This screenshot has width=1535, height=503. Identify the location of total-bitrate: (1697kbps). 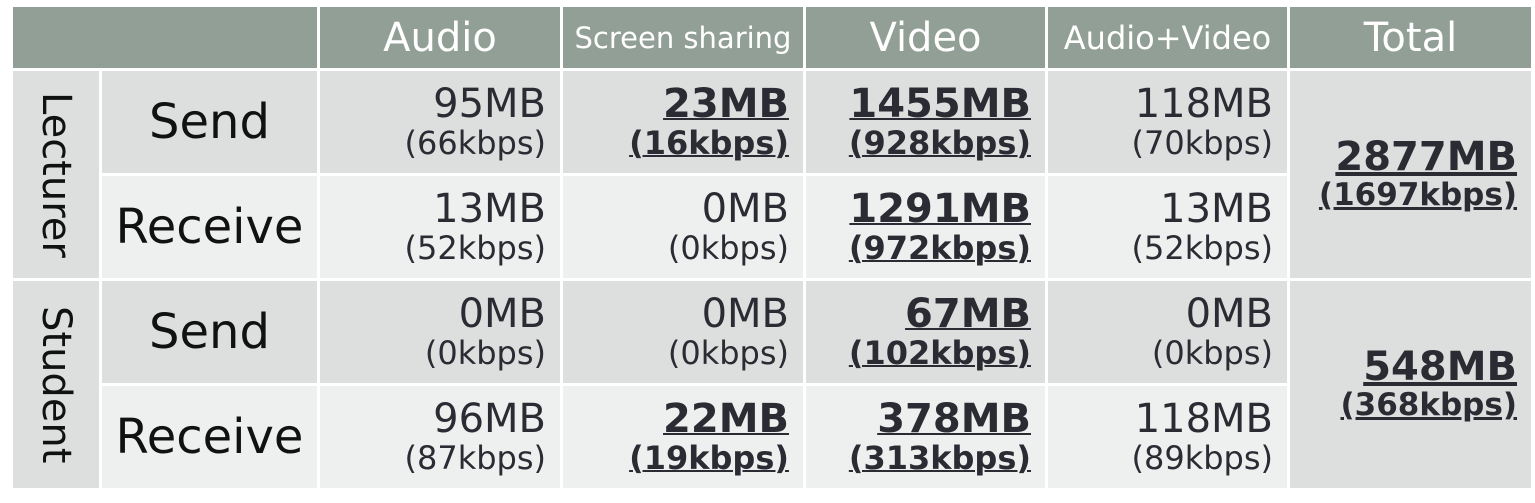
(1417, 195).